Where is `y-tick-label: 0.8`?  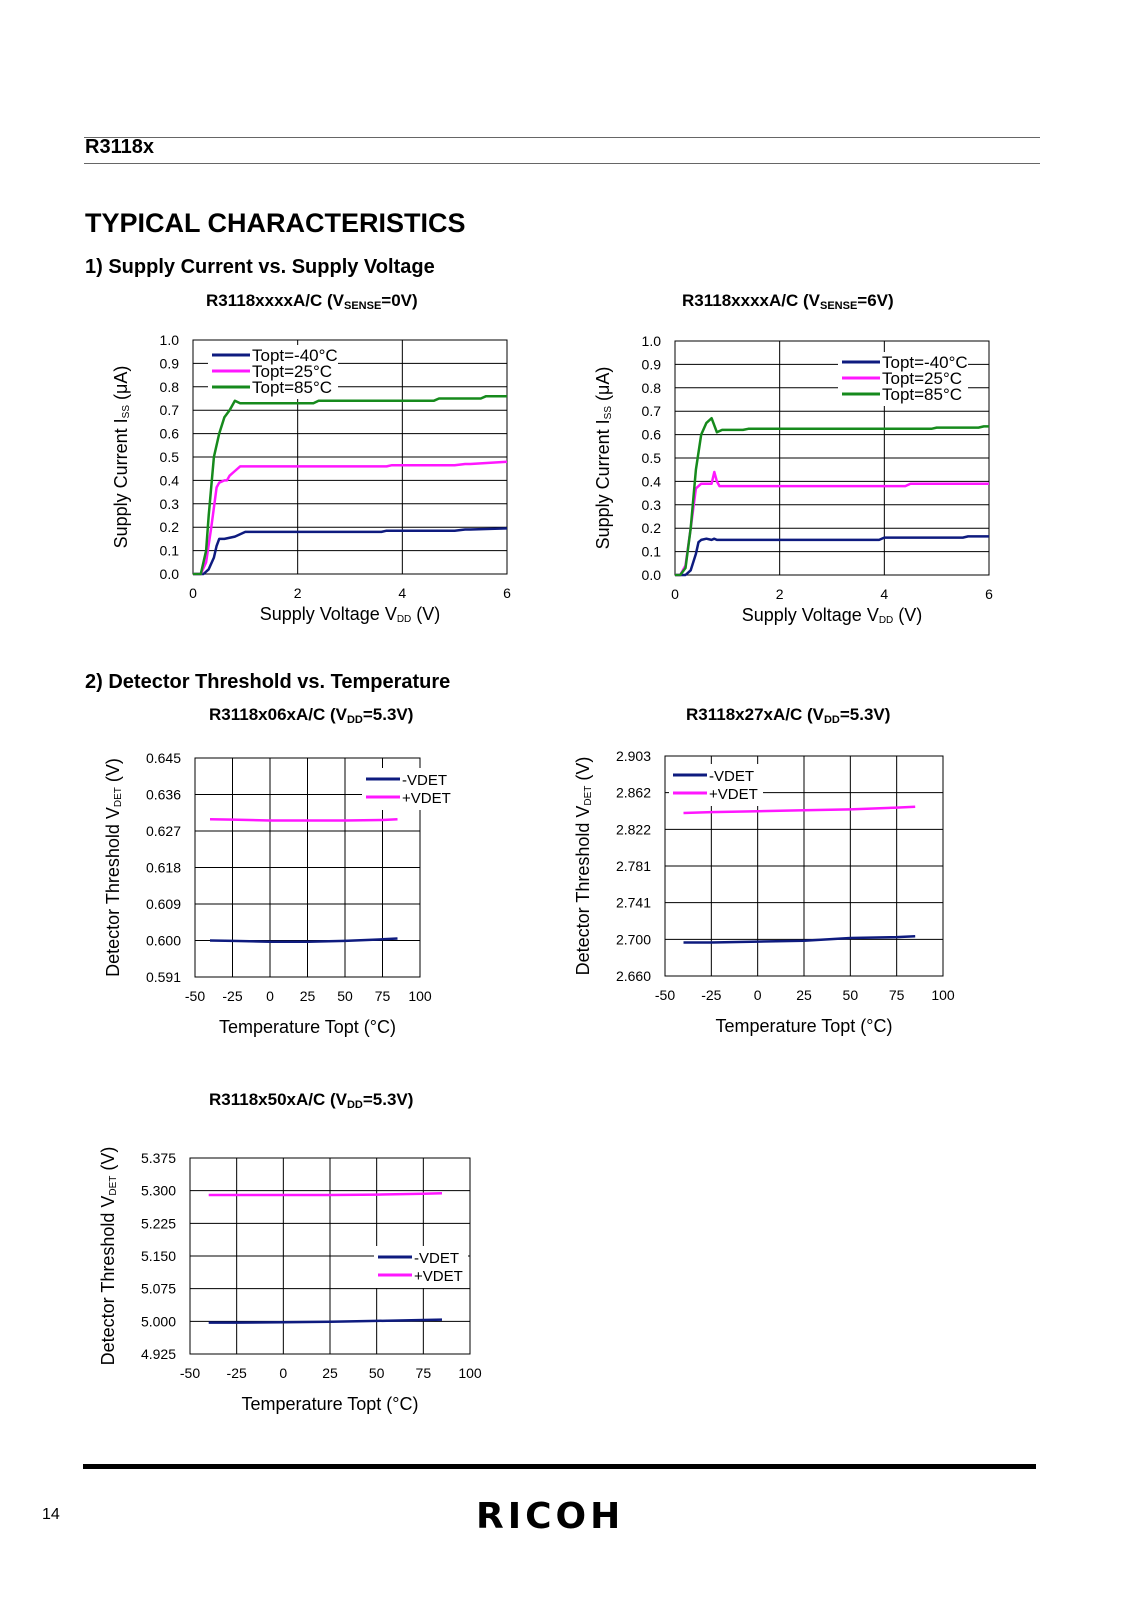
y-tick-label: 0.8 is located at coordinates (170, 387).